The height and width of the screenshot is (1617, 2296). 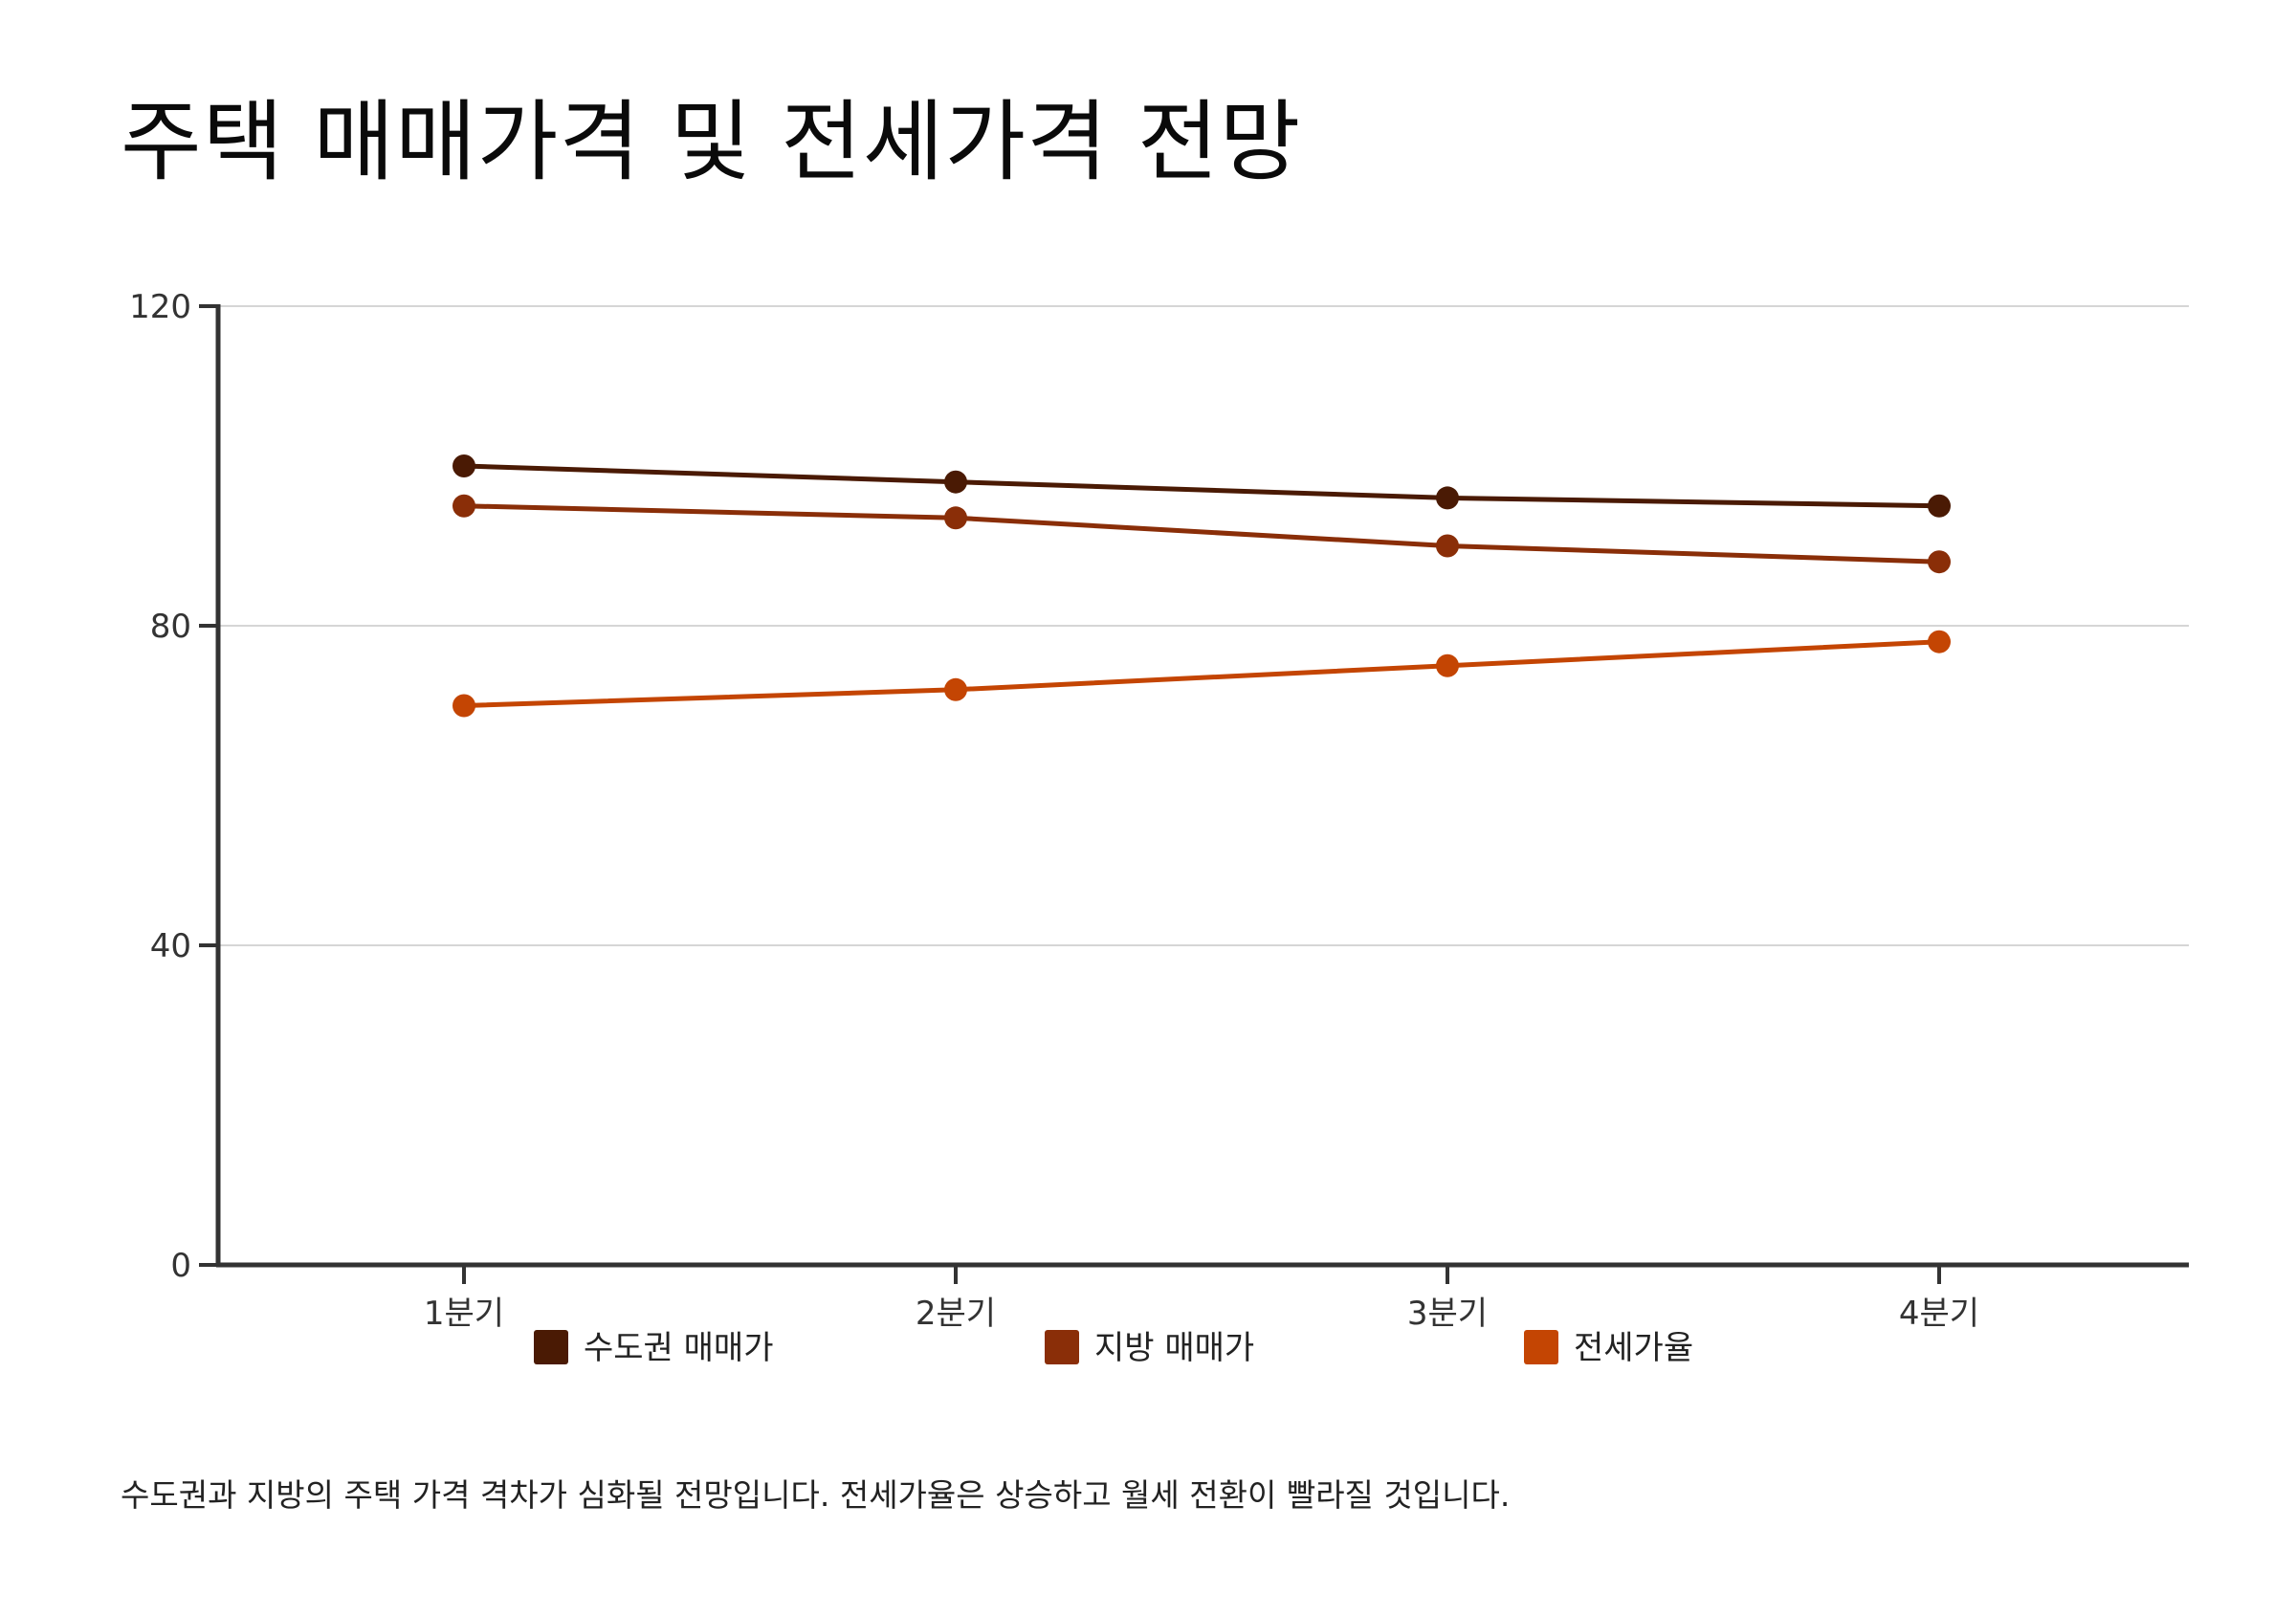 What do you see at coordinates (956, 1314) in the screenshot?
I see `x-tick-label-2: 2분기` at bounding box center [956, 1314].